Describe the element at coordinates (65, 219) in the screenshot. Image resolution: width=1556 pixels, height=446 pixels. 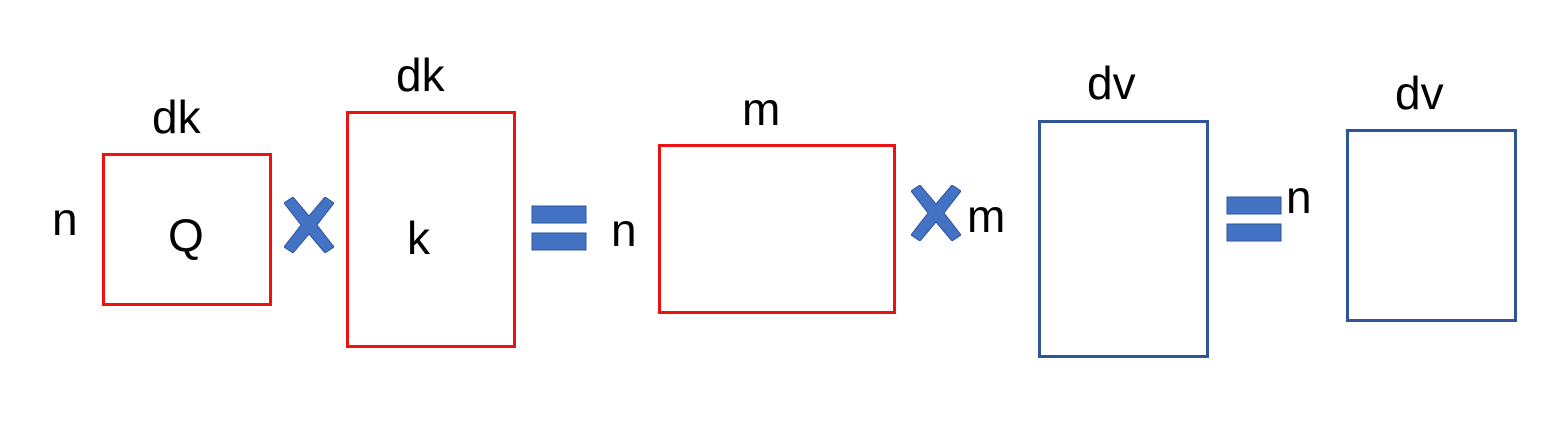
I see `q-row-label: n` at that location.